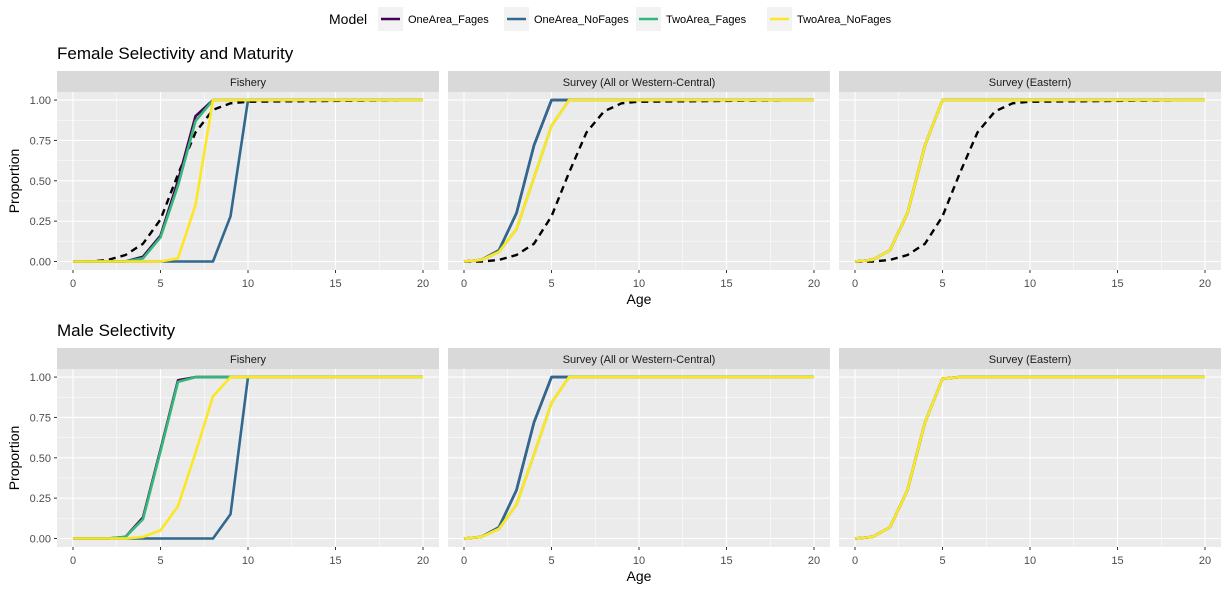 Image resolution: width=1229 pixels, height=591 pixels. Describe the element at coordinates (706, 20) in the screenshot. I see `legend-label: TwoArea_Fages` at that location.